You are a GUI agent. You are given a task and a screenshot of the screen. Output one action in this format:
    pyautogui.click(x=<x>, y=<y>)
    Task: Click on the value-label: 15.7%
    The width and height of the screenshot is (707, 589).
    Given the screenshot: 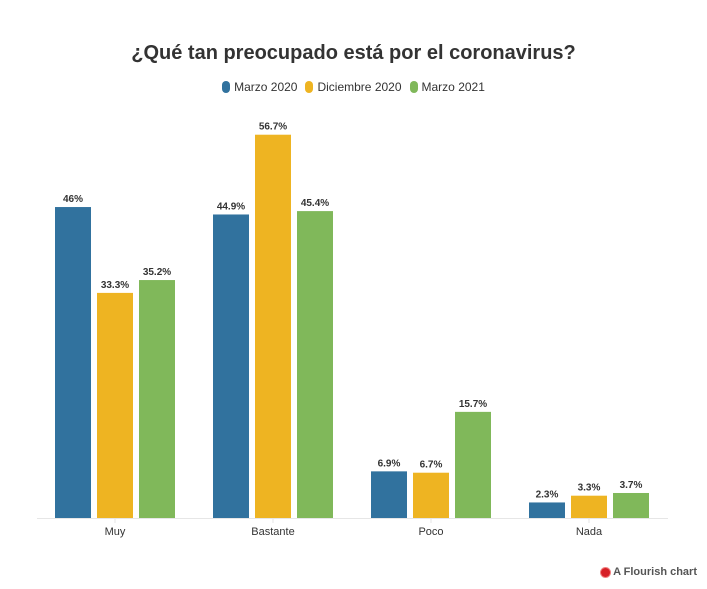 What is the action you would take?
    pyautogui.click(x=473, y=404)
    